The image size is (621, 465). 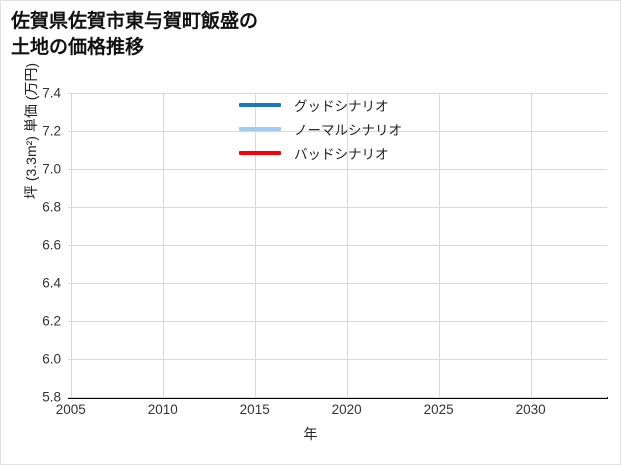 What do you see at coordinates (31, 131) in the screenshot?
I see `y-axis-title: 坪 (3.3m²) 単価 (万円)` at bounding box center [31, 131].